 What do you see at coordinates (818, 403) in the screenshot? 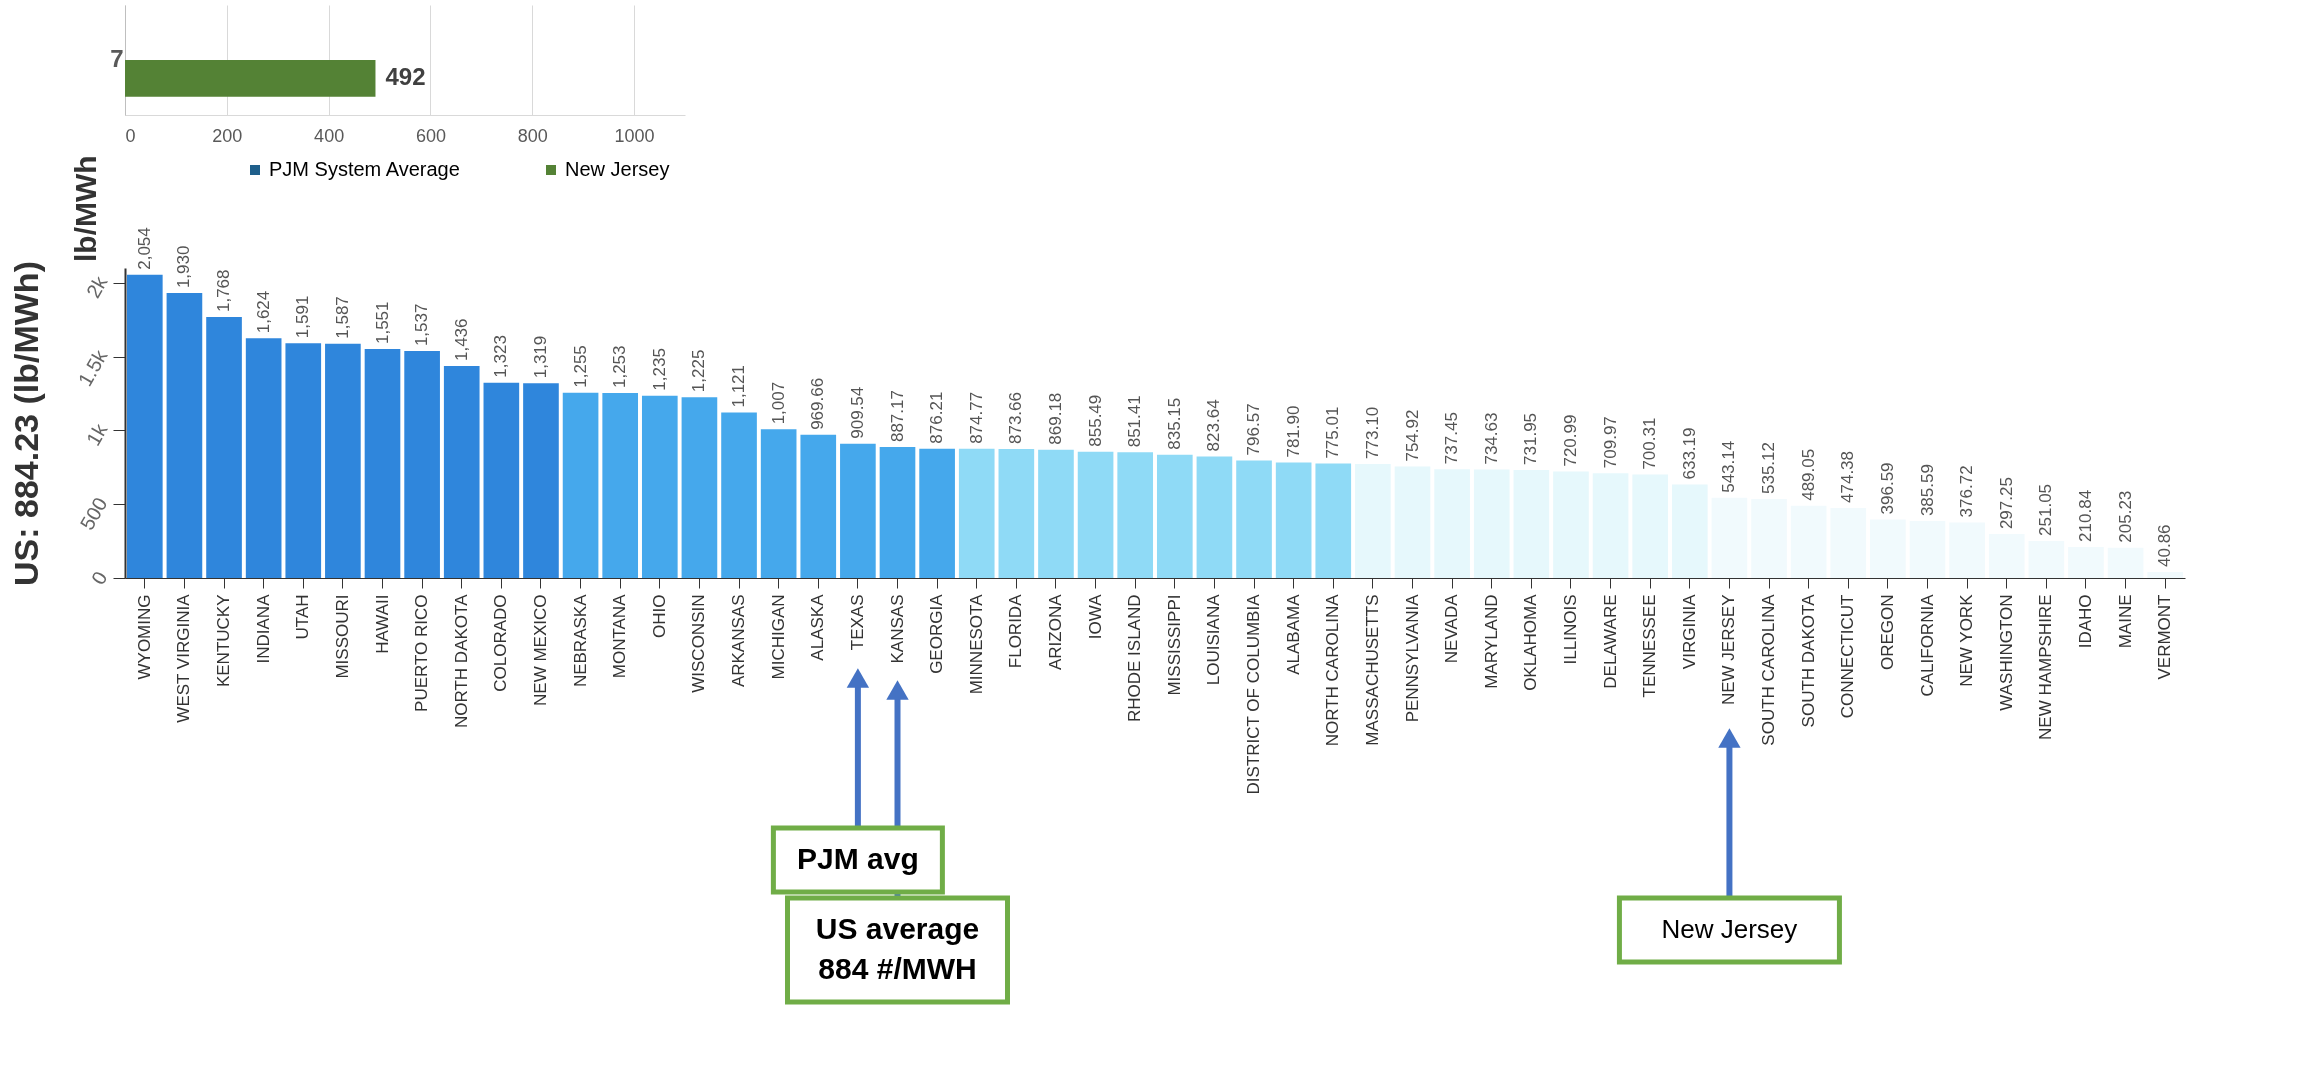
I see `data-label: 969.66` at bounding box center [818, 403].